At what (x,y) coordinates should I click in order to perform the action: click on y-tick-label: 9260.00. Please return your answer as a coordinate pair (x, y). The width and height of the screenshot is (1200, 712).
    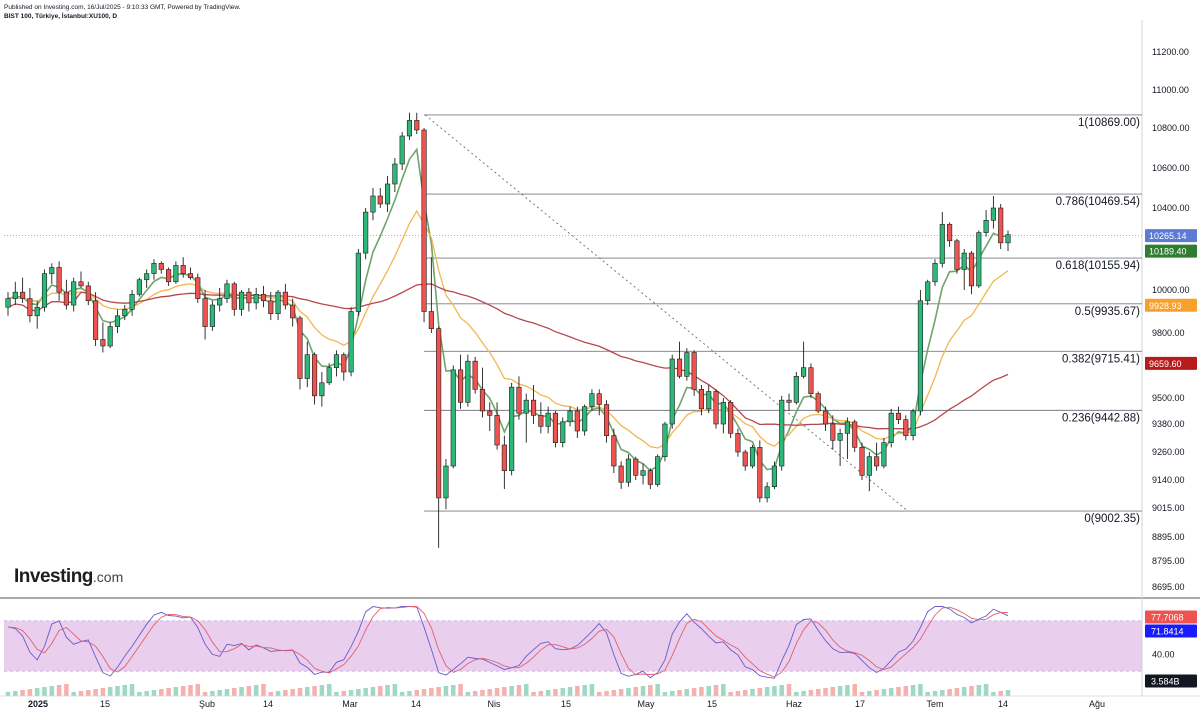
    Looking at the image, I should click on (1168, 452).